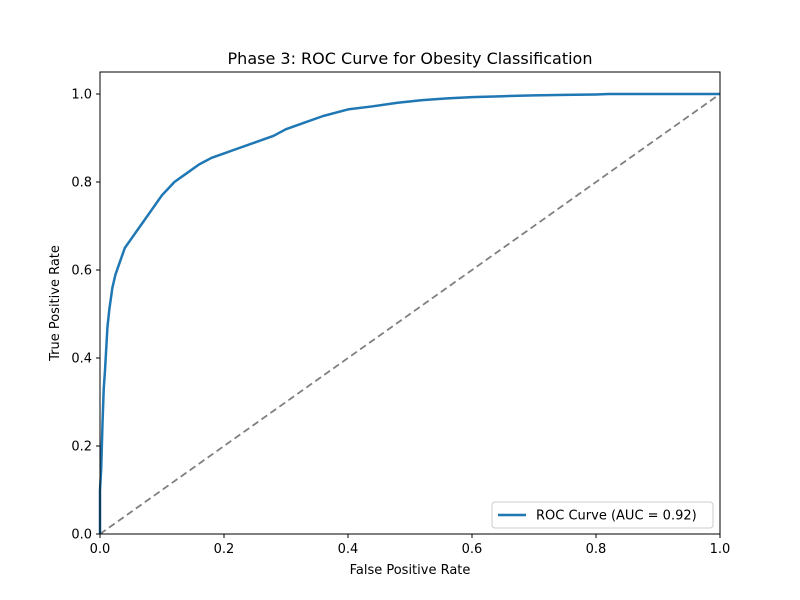  Describe the element at coordinates (224, 549) in the screenshot. I see `x-tick-label: 0.2` at that location.